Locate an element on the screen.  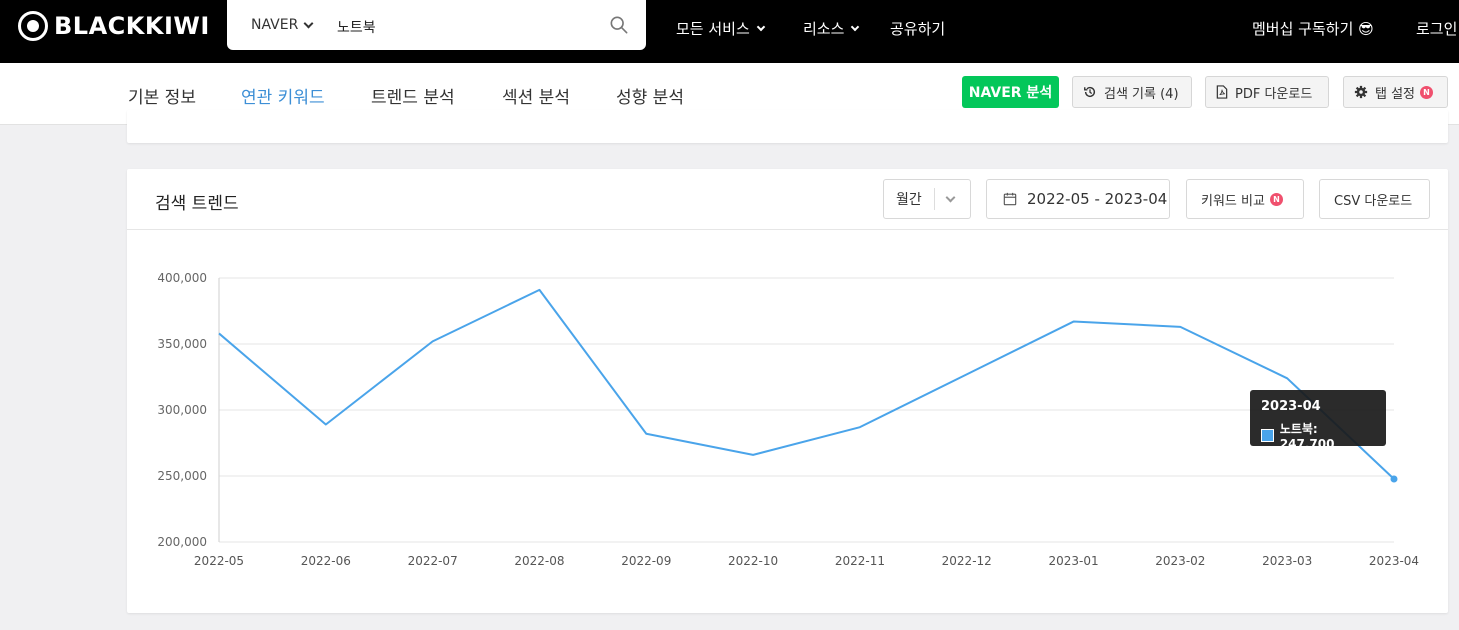
brand-logo: BLACKKIWI is located at coordinates (114, 26).